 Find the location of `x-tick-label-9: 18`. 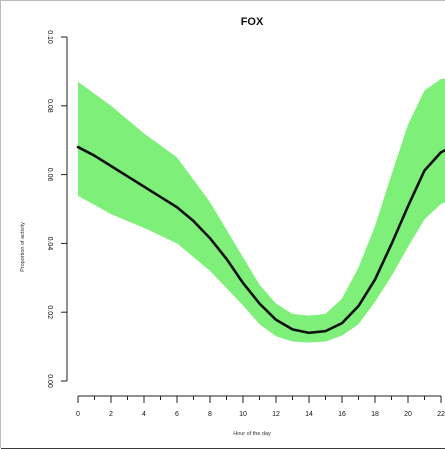

x-tick-label-9: 18 is located at coordinates (375, 414).